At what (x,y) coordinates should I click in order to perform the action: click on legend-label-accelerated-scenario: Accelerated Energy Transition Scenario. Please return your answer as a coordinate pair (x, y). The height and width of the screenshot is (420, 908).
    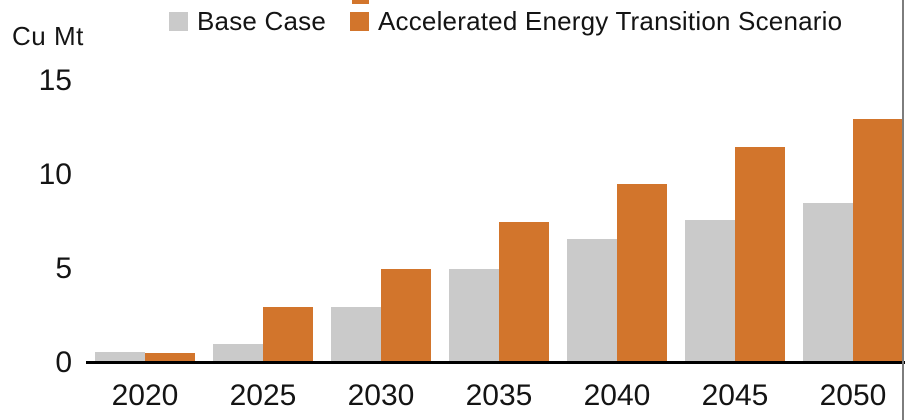
    Looking at the image, I should click on (610, 21).